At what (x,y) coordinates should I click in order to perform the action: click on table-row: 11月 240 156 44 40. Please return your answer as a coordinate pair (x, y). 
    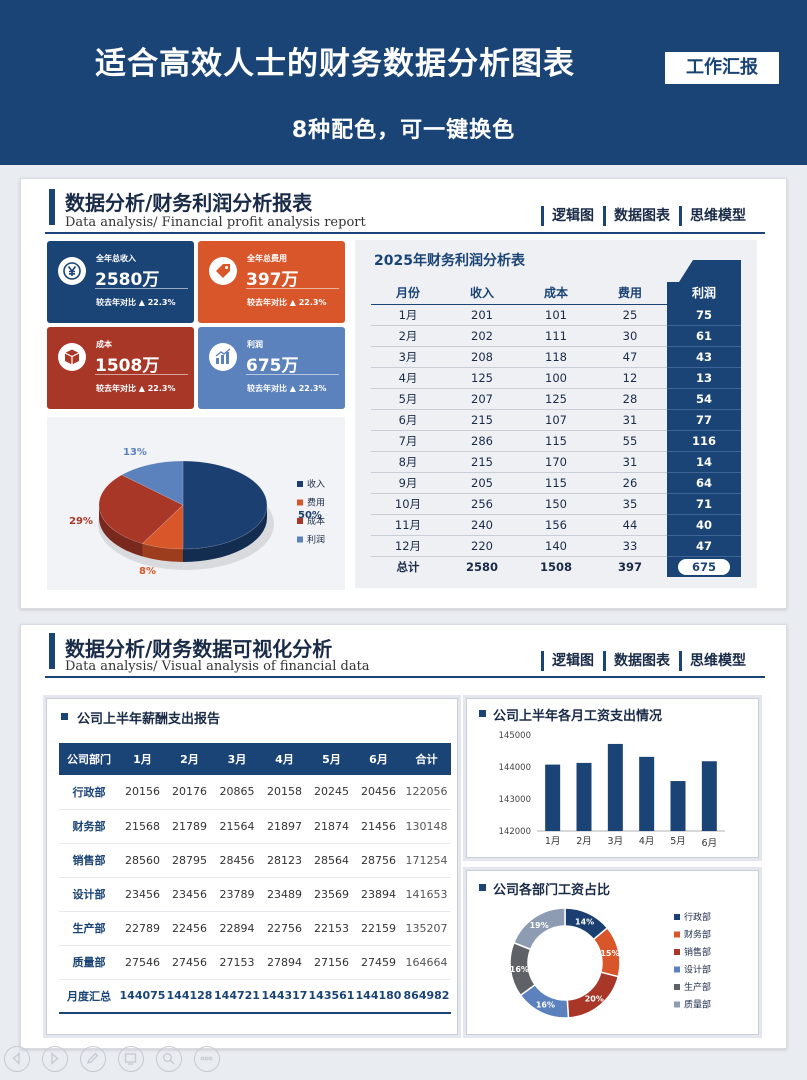
    Looking at the image, I should click on (556, 525).